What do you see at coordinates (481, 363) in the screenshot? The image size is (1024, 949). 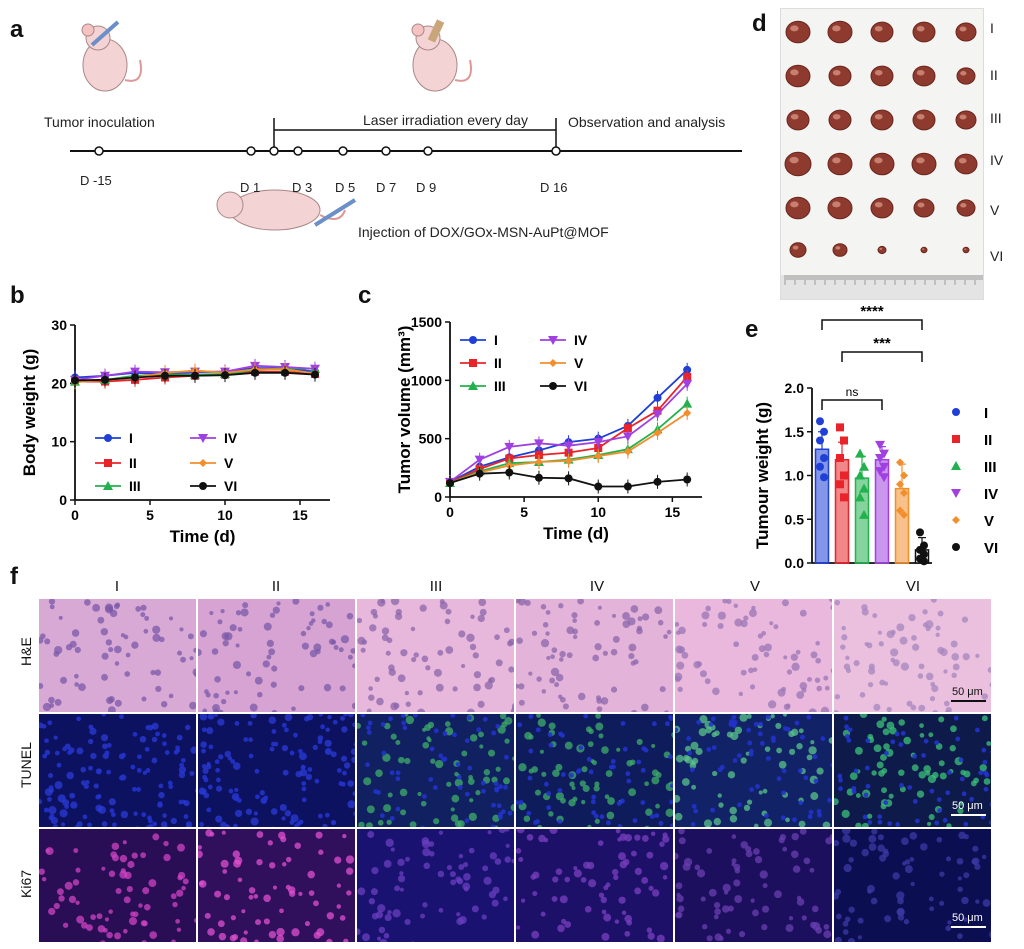 I see `legend-entry: II` at bounding box center [481, 363].